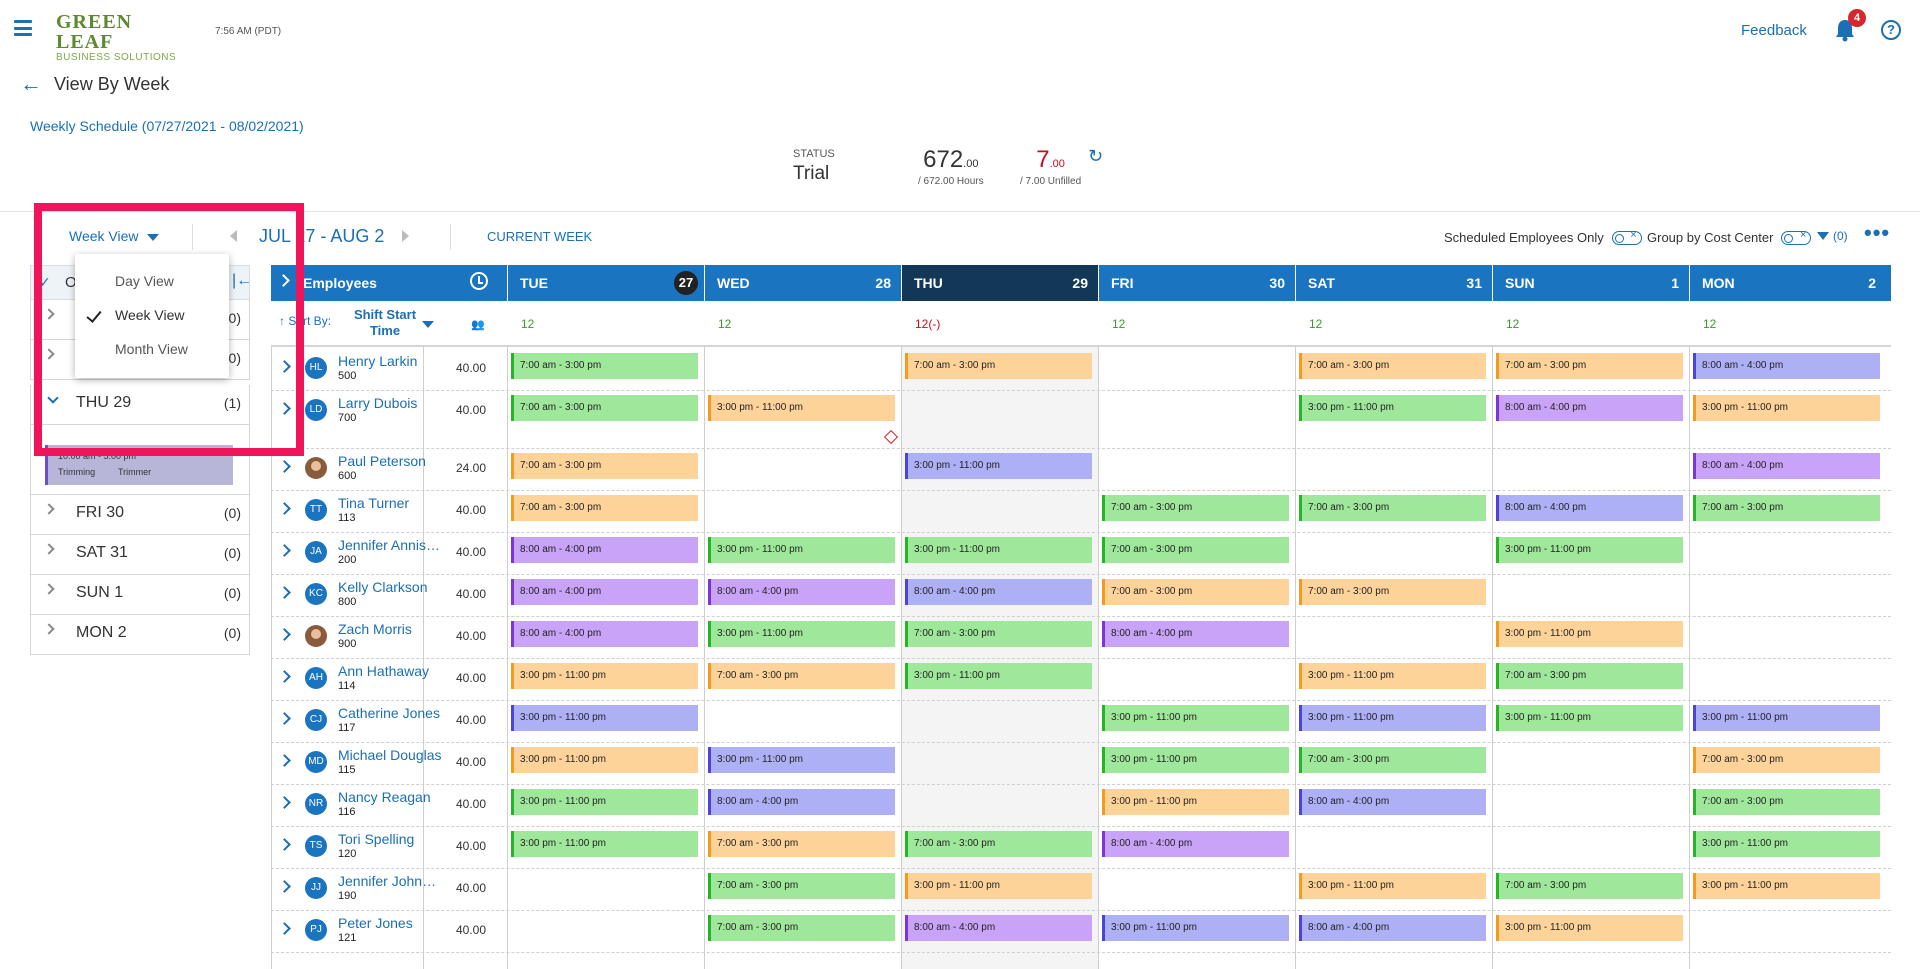 Image resolution: width=1920 pixels, height=969 pixels. I want to click on week-view-option: Week View, so click(152, 315).